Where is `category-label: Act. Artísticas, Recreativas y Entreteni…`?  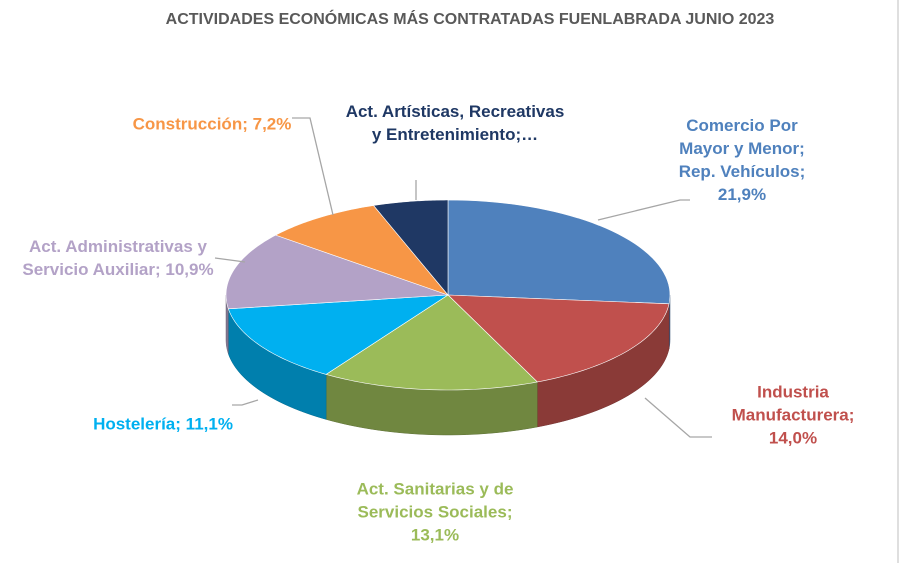 category-label: Act. Artísticas, Recreativas y Entreteni… is located at coordinates (455, 123).